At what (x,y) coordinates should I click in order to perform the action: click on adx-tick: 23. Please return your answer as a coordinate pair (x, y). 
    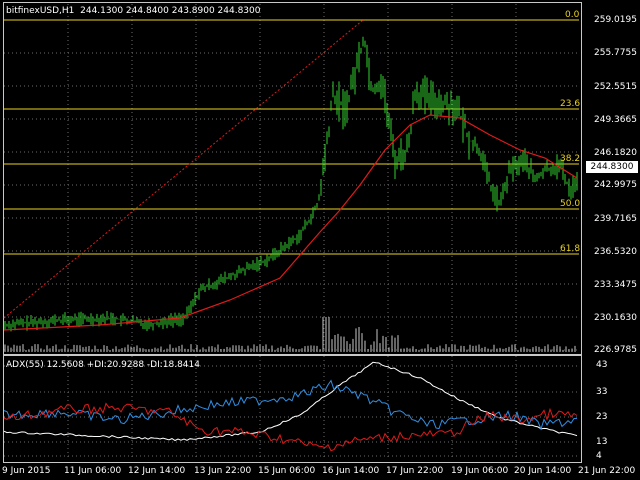
    Looking at the image, I should click on (602, 417).